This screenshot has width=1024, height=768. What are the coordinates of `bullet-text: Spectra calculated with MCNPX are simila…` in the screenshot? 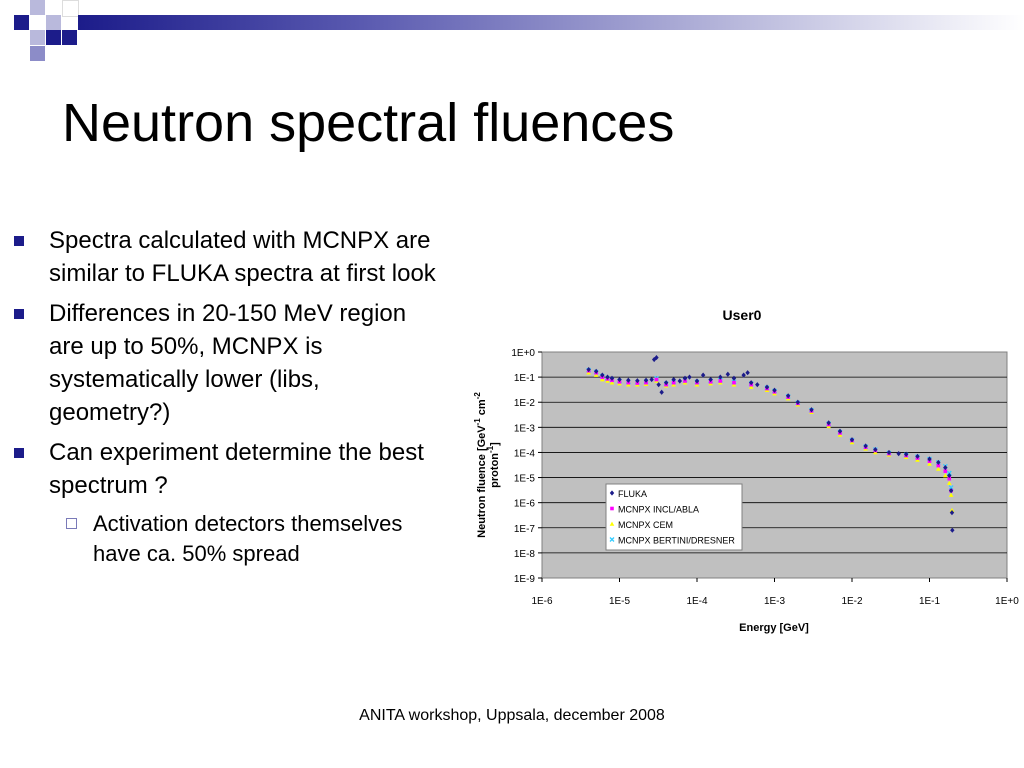 It's located at (242, 257).